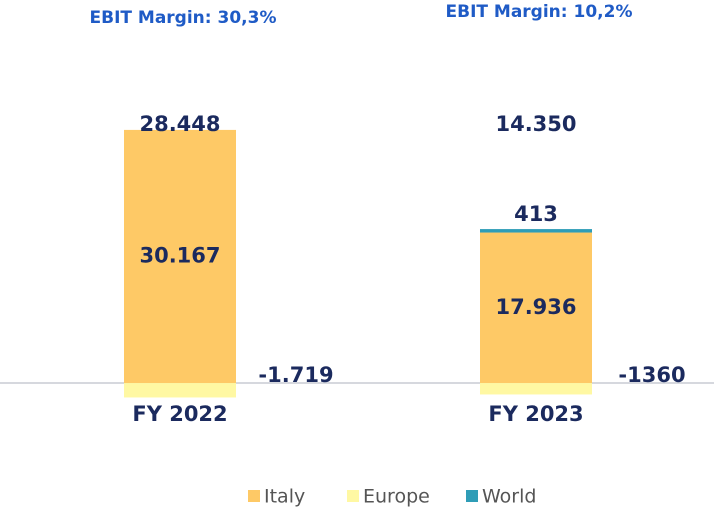 The height and width of the screenshot is (512, 714). Describe the element at coordinates (396, 497) in the screenshot. I see `legend-label: Europe` at that location.